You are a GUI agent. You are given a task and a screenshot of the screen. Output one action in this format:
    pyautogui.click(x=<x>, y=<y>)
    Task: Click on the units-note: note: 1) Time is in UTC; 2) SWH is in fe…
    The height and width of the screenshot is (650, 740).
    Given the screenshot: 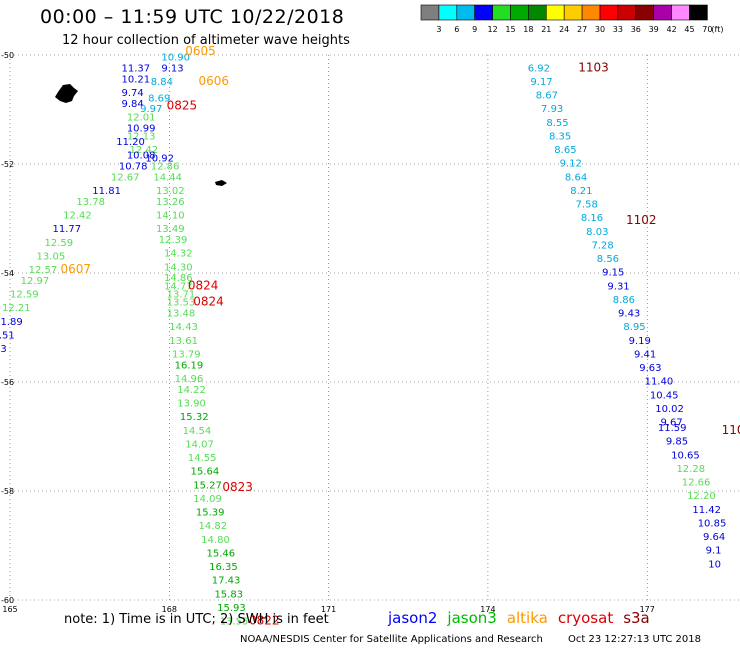 What is the action you would take?
    pyautogui.click(x=196, y=619)
    